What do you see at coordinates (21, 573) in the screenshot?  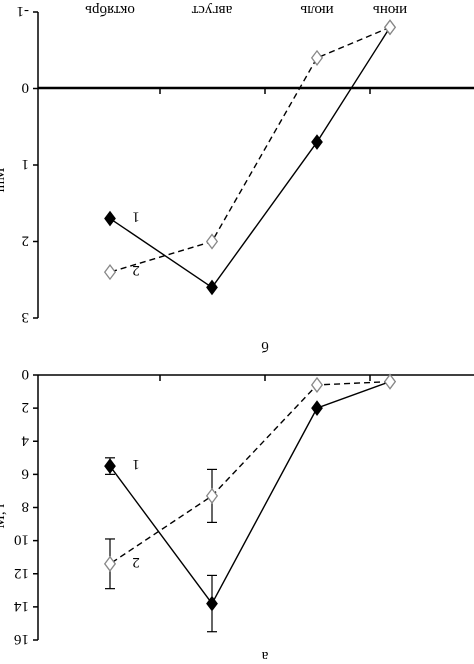 I see `y-tick-label: 12` at bounding box center [21, 573].